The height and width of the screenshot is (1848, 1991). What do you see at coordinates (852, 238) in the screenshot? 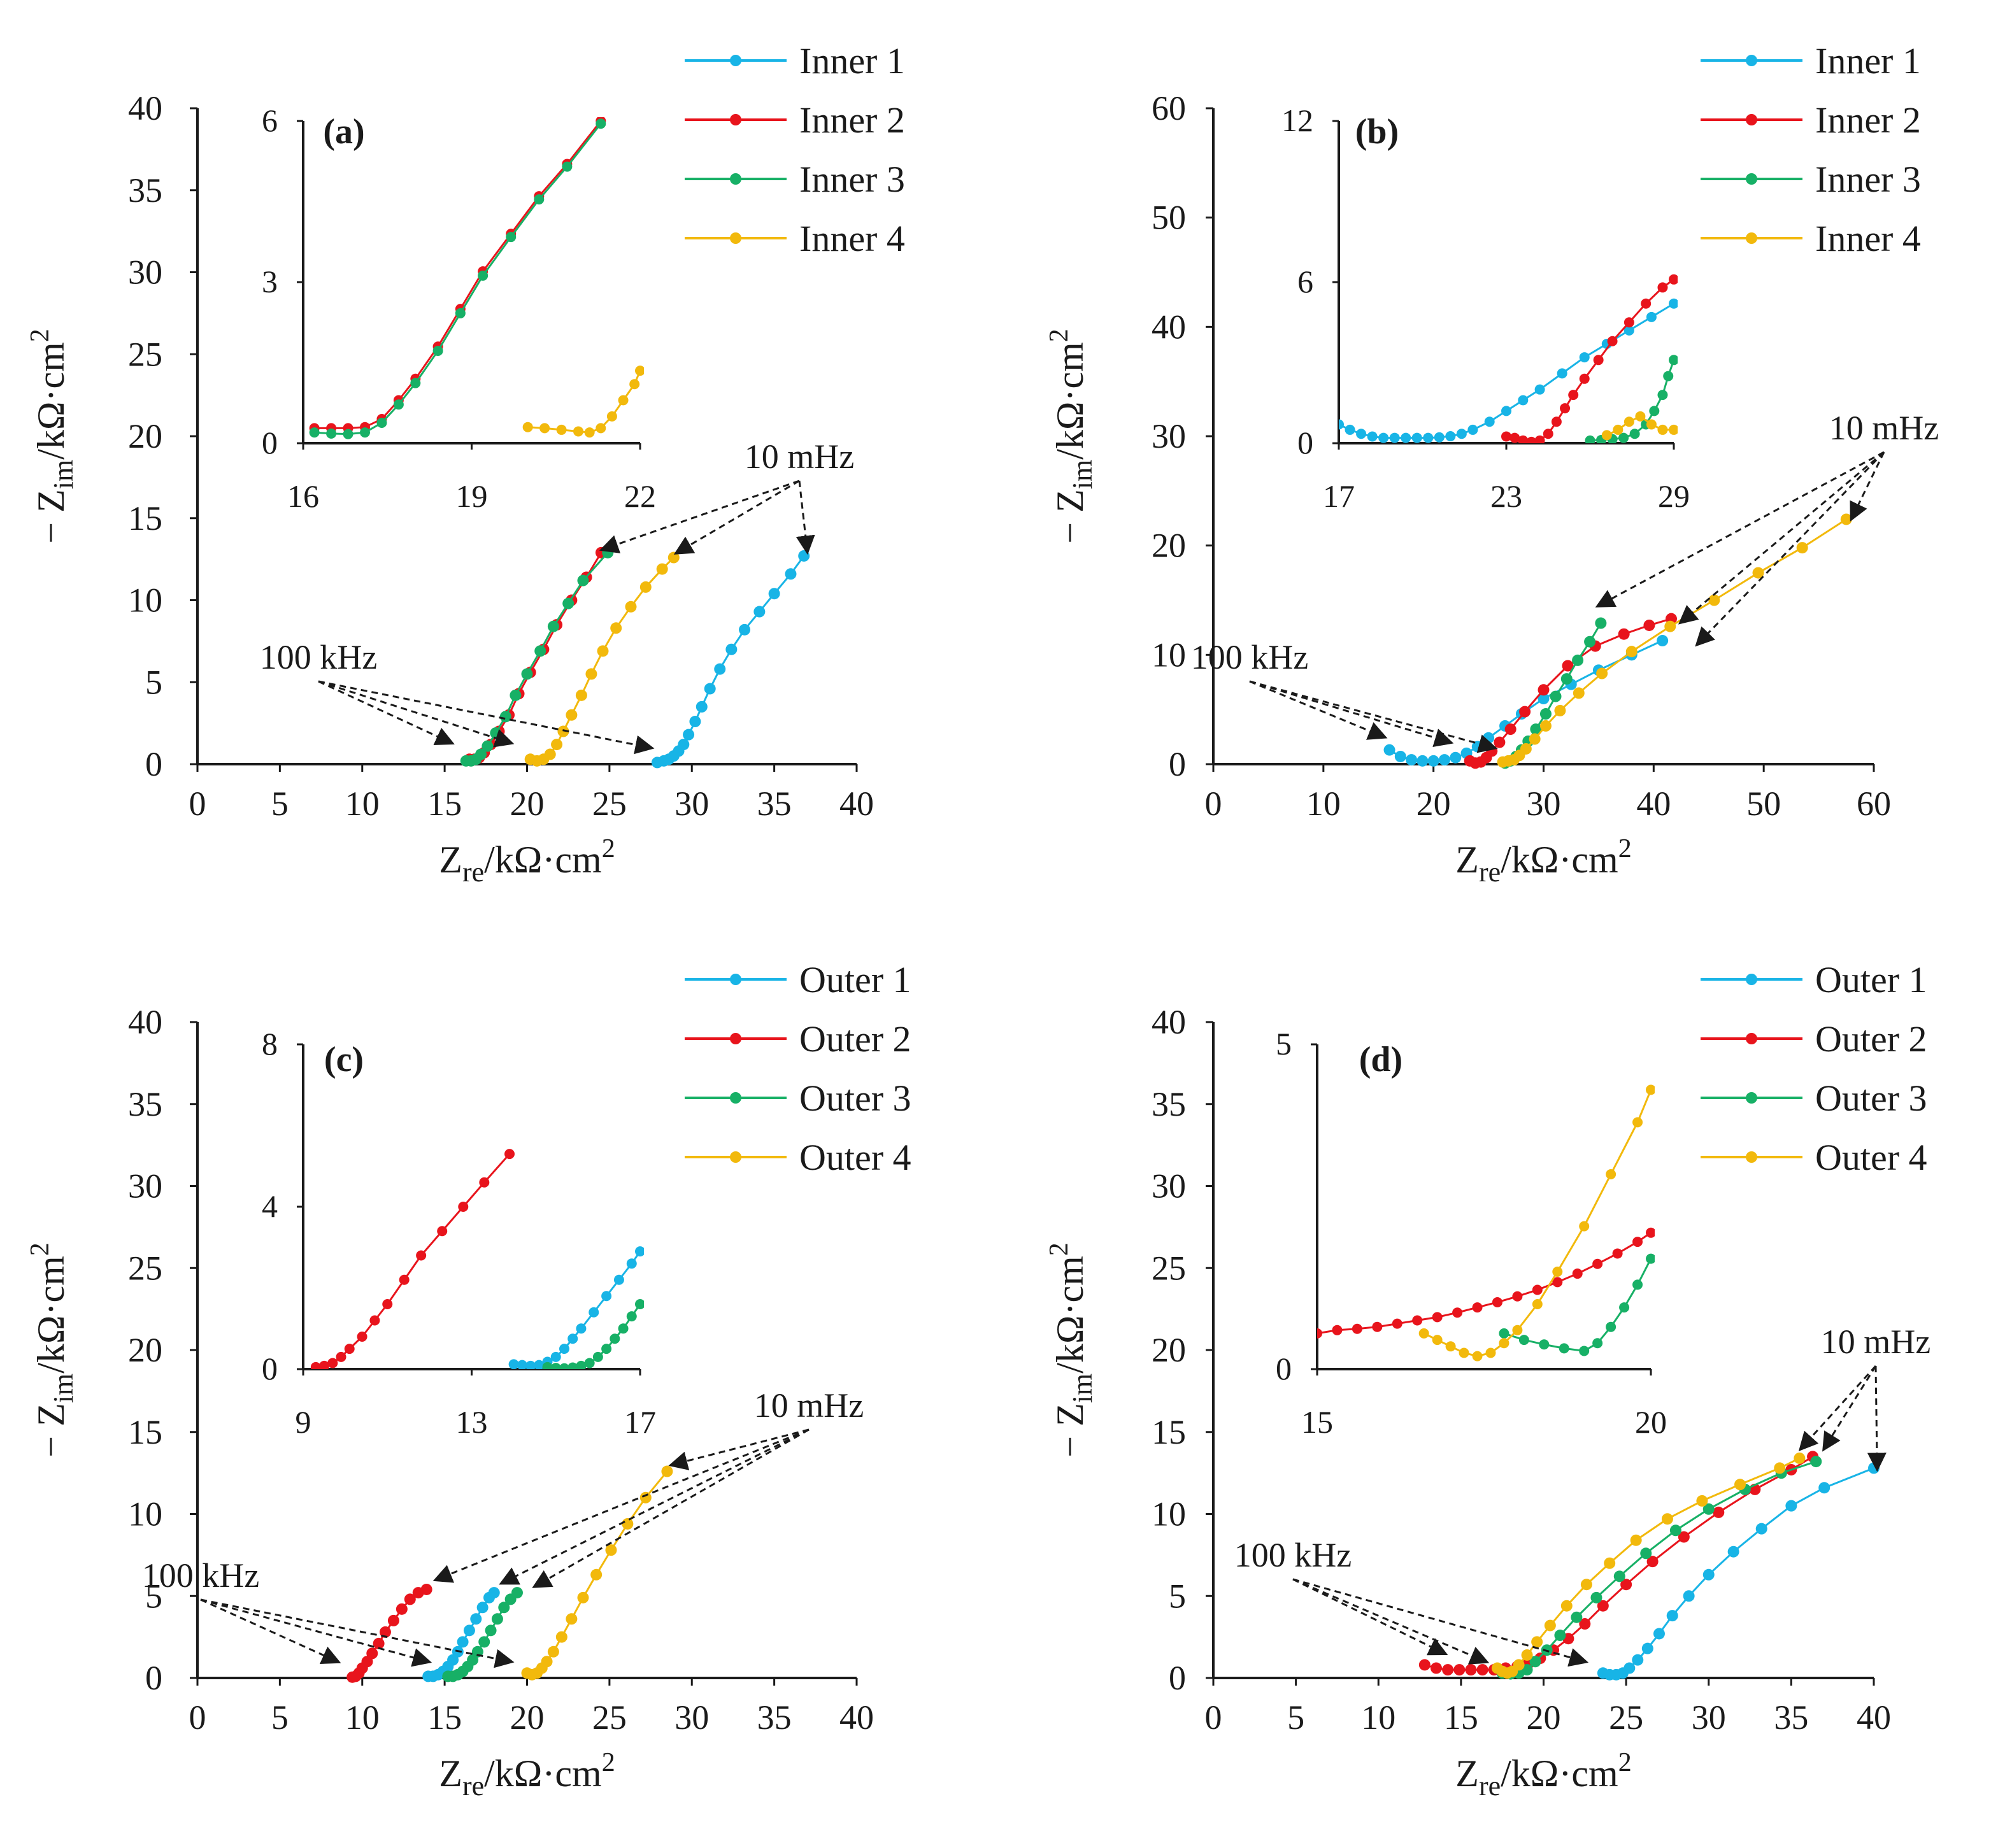
I see `legend-label: Inner 4` at bounding box center [852, 238].